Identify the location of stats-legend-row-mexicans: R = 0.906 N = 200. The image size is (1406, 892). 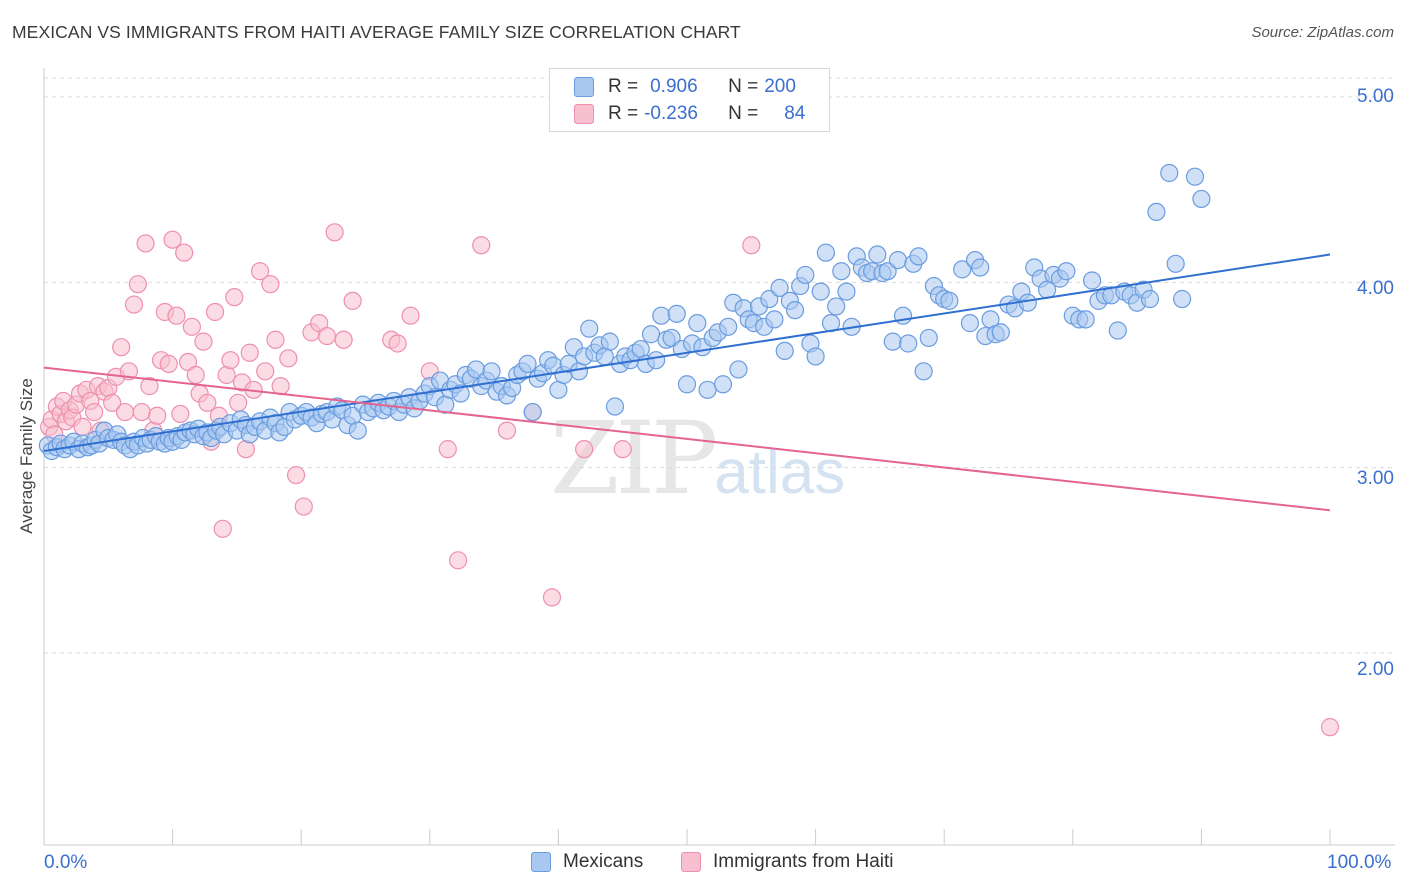
(685, 87).